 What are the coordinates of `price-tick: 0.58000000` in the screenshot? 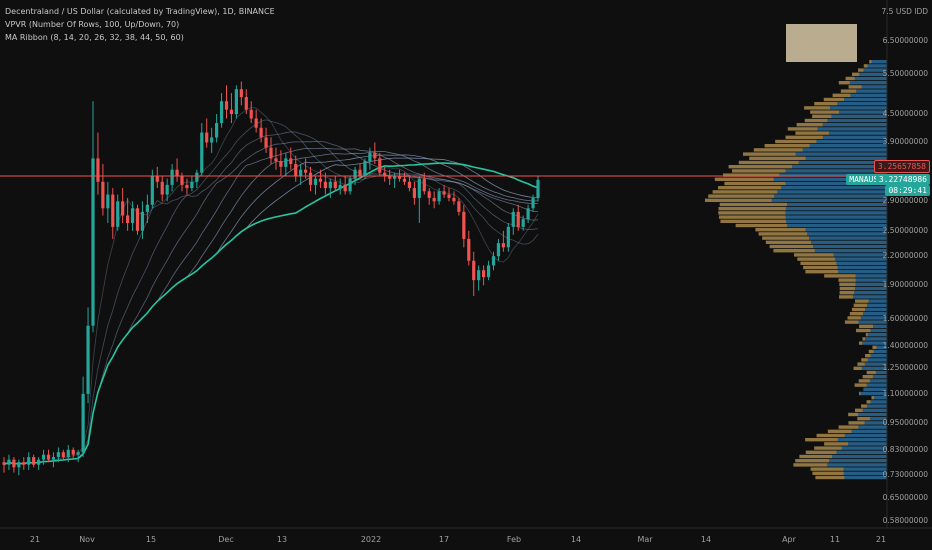 It's located at (905, 520).